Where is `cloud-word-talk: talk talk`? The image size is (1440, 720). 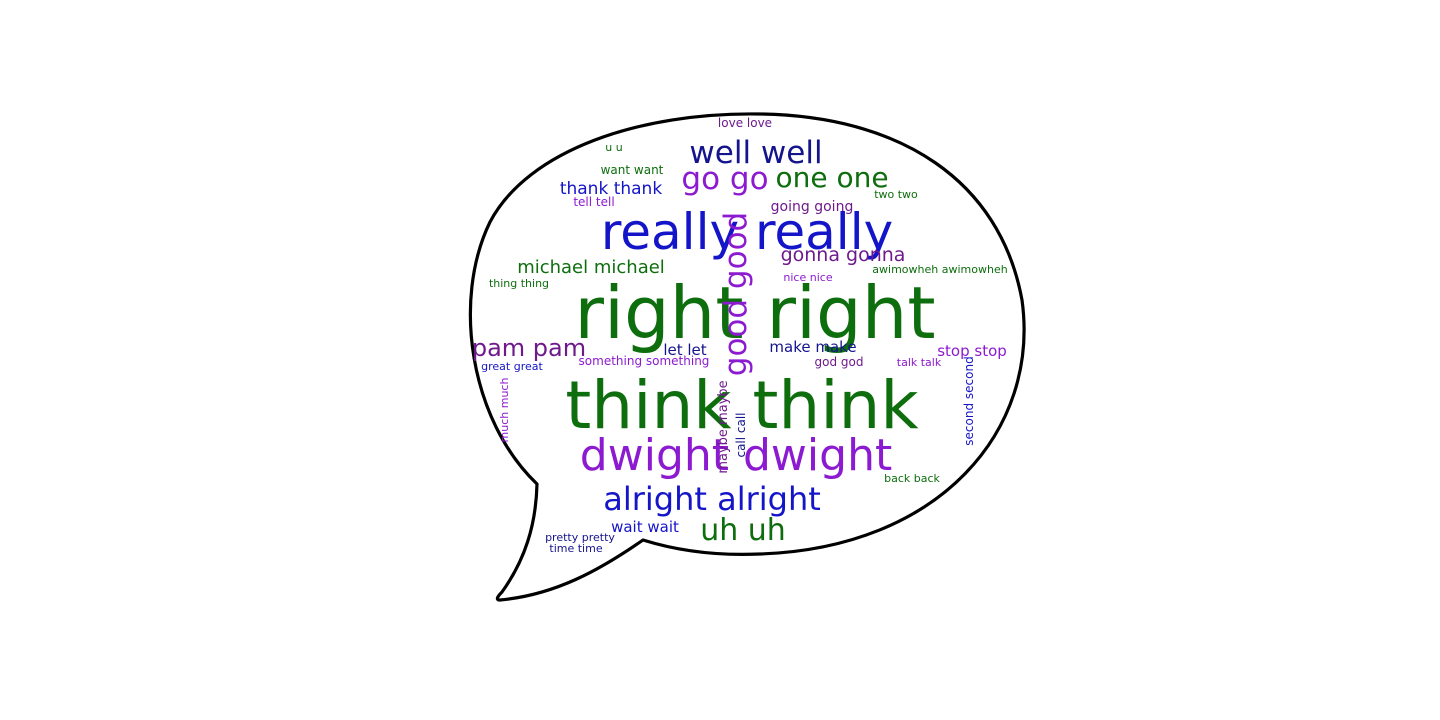
cloud-word-talk: talk talk is located at coordinates (919, 362).